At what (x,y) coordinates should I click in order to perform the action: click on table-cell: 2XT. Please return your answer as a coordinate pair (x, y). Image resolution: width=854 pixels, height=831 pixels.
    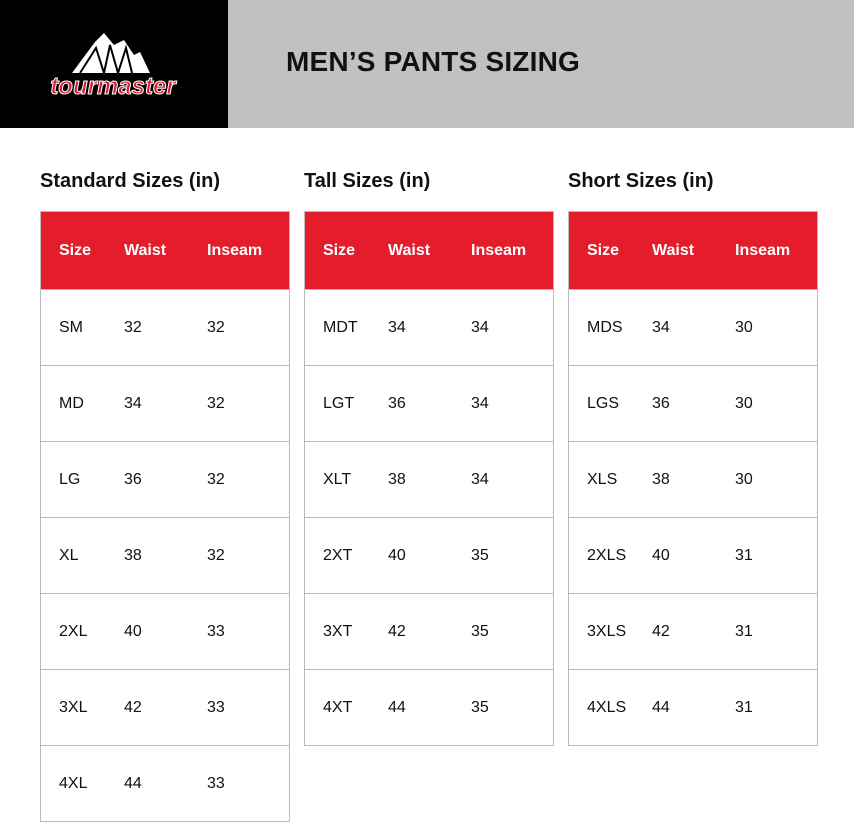
    Looking at the image, I should click on (346, 555).